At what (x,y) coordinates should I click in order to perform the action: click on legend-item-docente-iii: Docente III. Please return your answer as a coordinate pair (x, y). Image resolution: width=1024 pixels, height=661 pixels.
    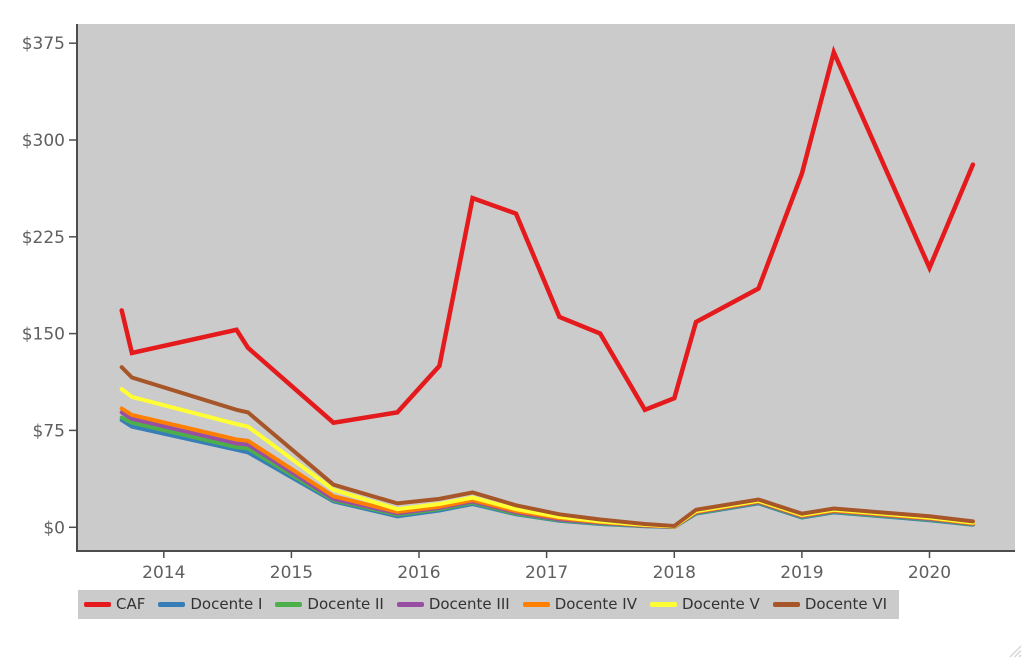
    Looking at the image, I should click on (453, 604).